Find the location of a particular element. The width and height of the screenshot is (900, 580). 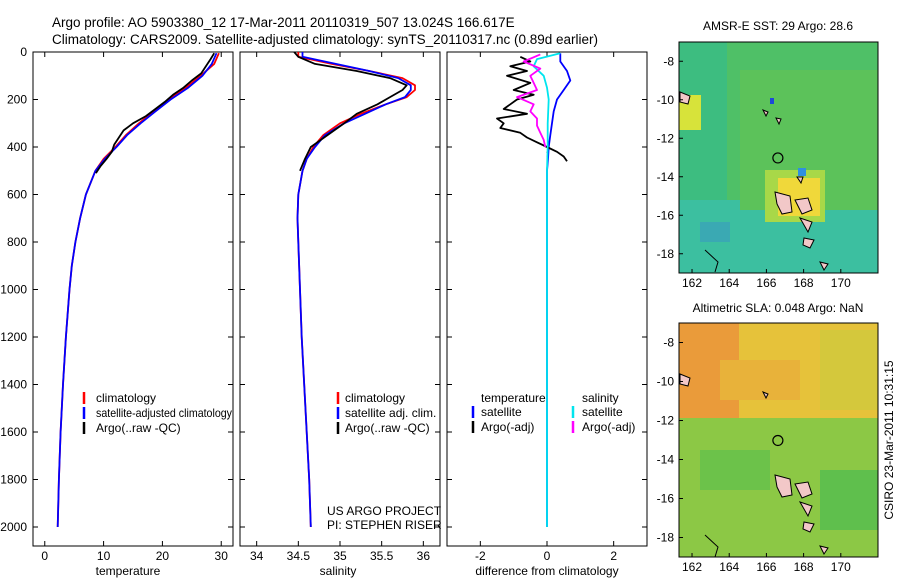

x-tick-label: 30 is located at coordinates (222, 556).